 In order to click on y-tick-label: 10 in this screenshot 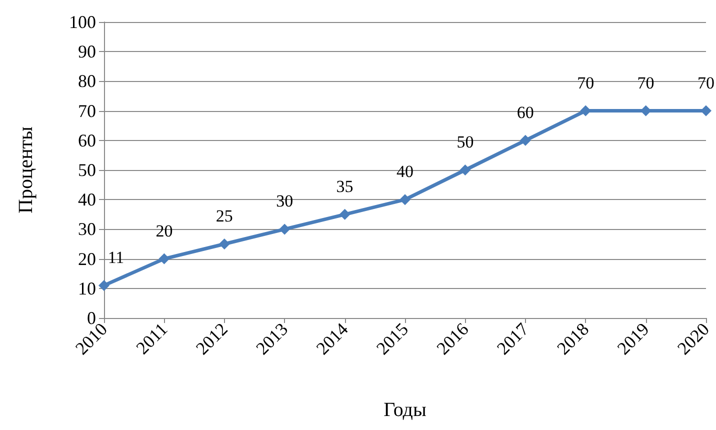, I will do `click(87, 288)`.